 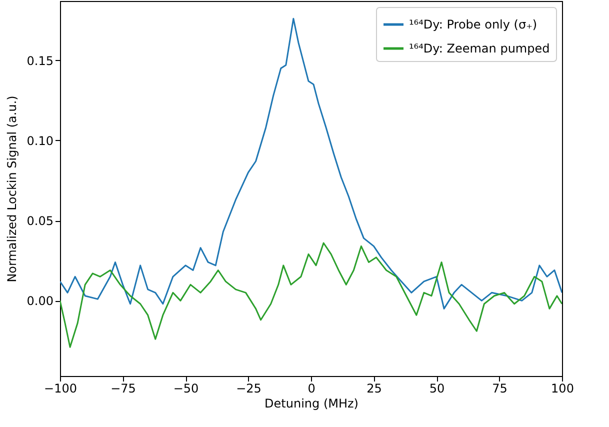 What do you see at coordinates (40, 141) in the screenshot?
I see `y-tick-label: 0.10` at bounding box center [40, 141].